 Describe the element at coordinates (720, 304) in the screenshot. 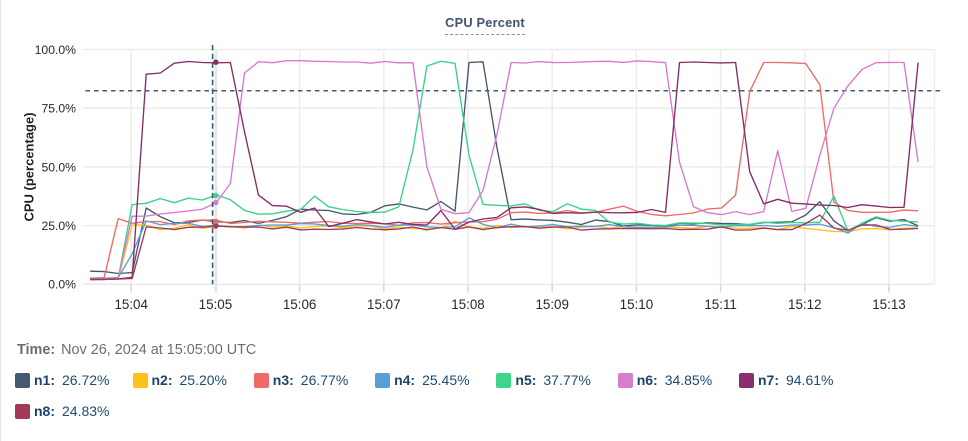

I see `svg-text: 15:11` at that location.